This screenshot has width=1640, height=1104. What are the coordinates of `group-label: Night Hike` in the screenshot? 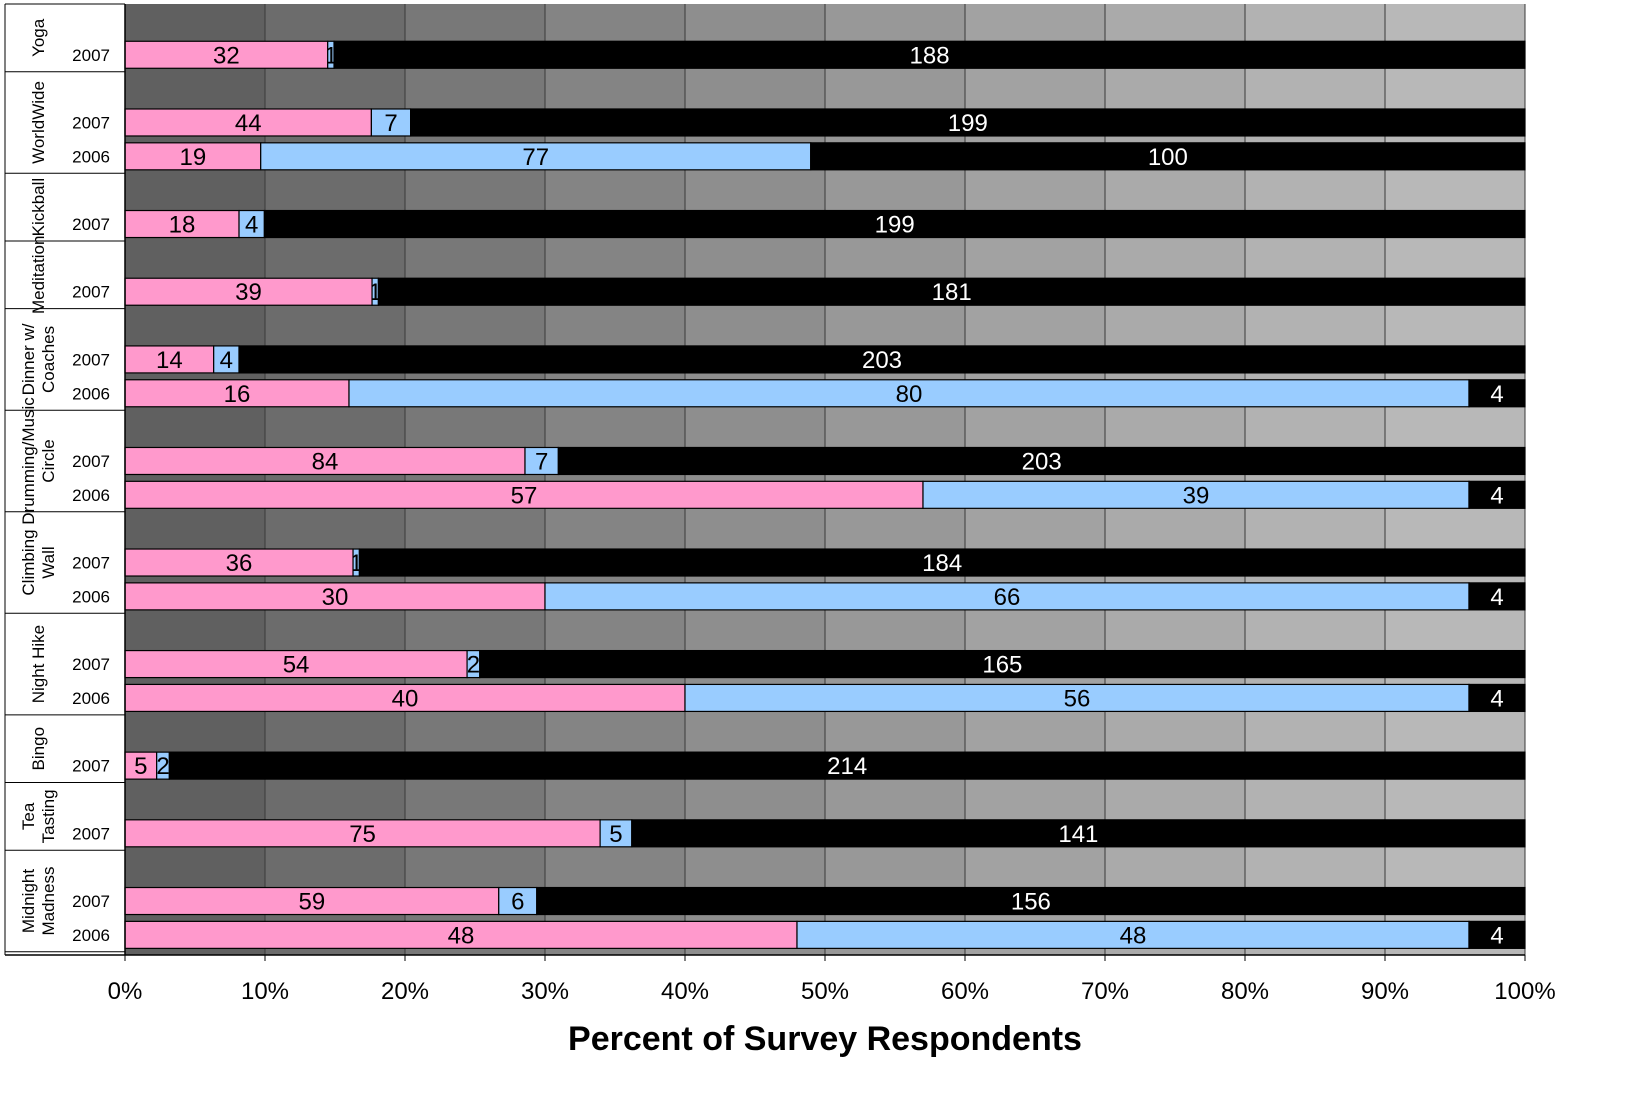 It's located at (38, 664).